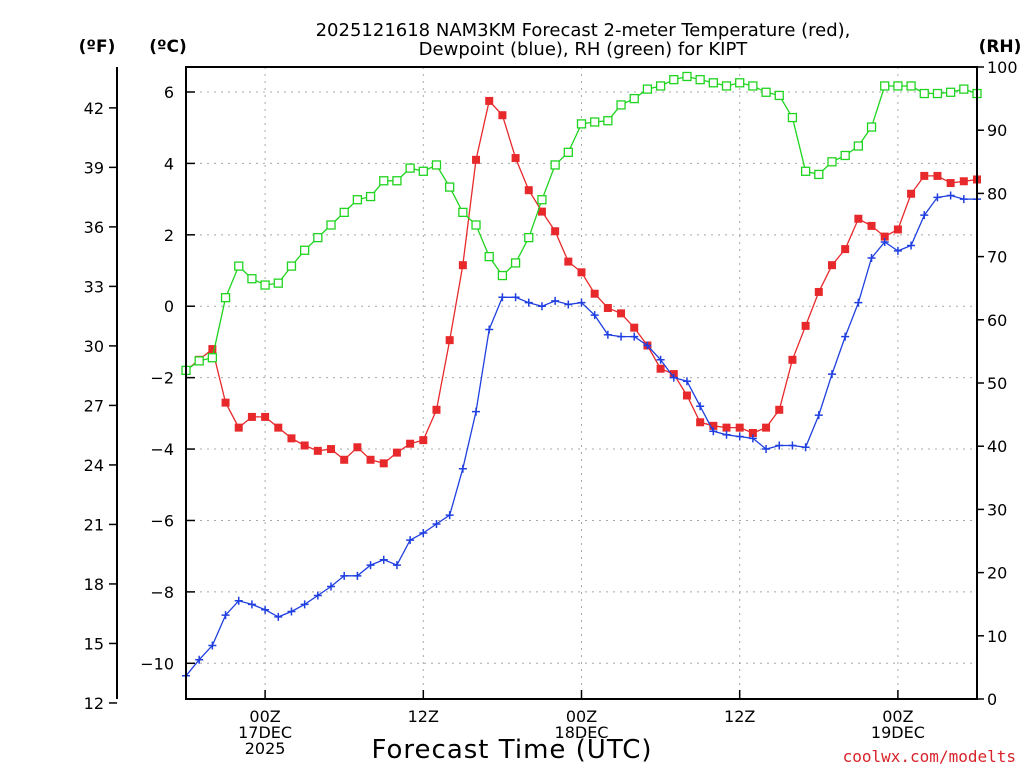 The width and height of the screenshot is (1024, 768). I want to click on celsius-tick-label: −2, so click(162, 378).